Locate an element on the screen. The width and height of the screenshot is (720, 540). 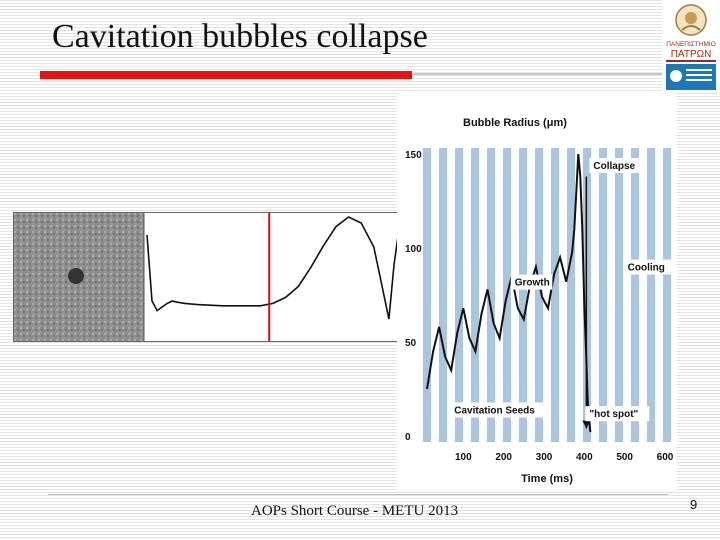
logo-line-2: ΠΑΤΡΩΝ is located at coordinates (691, 54).